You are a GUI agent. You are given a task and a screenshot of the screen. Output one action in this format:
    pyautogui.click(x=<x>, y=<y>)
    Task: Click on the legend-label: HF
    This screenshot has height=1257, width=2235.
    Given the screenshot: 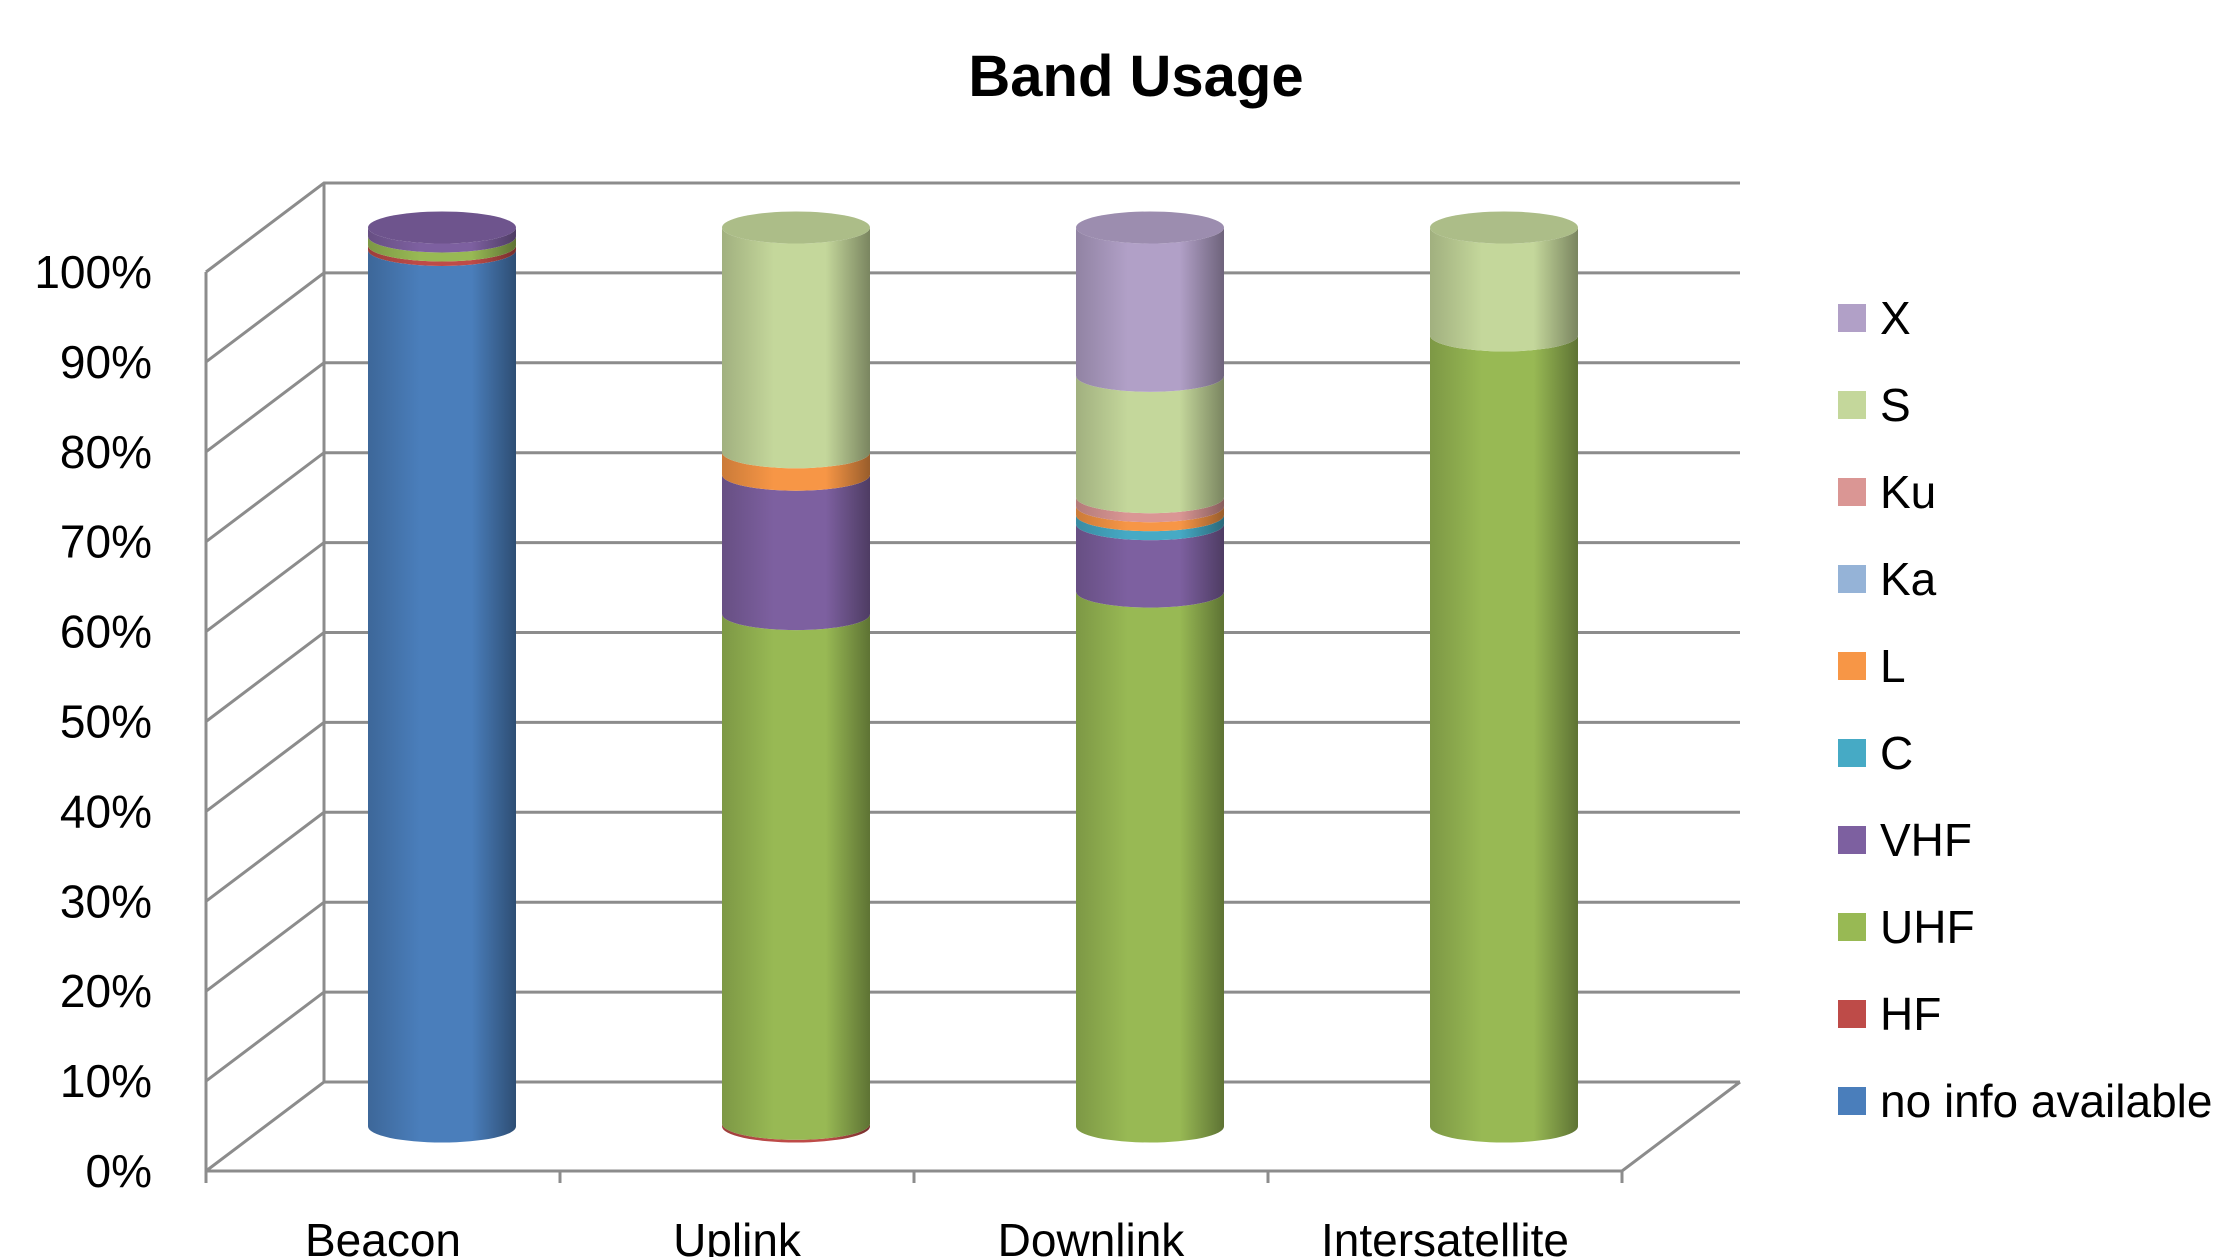 What is the action you would take?
    pyautogui.click(x=1910, y=1014)
    